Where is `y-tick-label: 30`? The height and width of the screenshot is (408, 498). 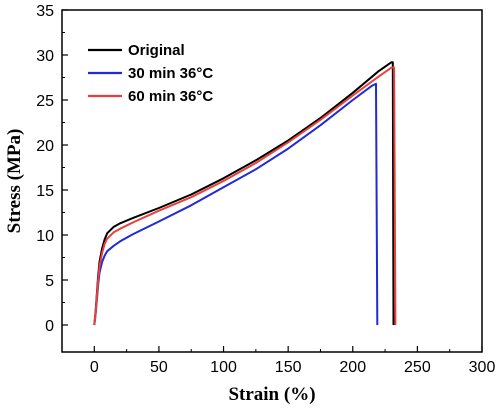 y-tick-label: 30 is located at coordinates (45, 56).